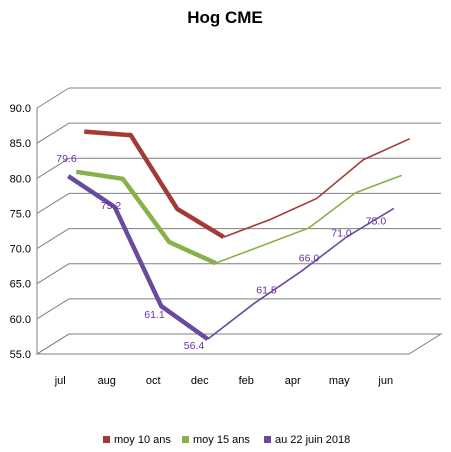 The height and width of the screenshot is (452, 451). Describe the element at coordinates (309, 219) in the screenshot. I see `series-line-2-tail` at that location.